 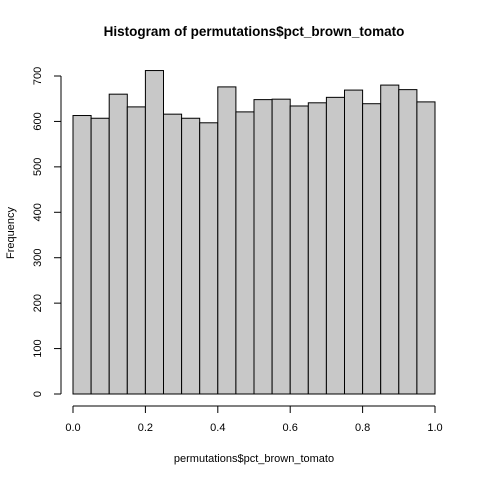 What do you see at coordinates (362, 428) in the screenshot?
I see `x-tick-label: 0.8` at bounding box center [362, 428].